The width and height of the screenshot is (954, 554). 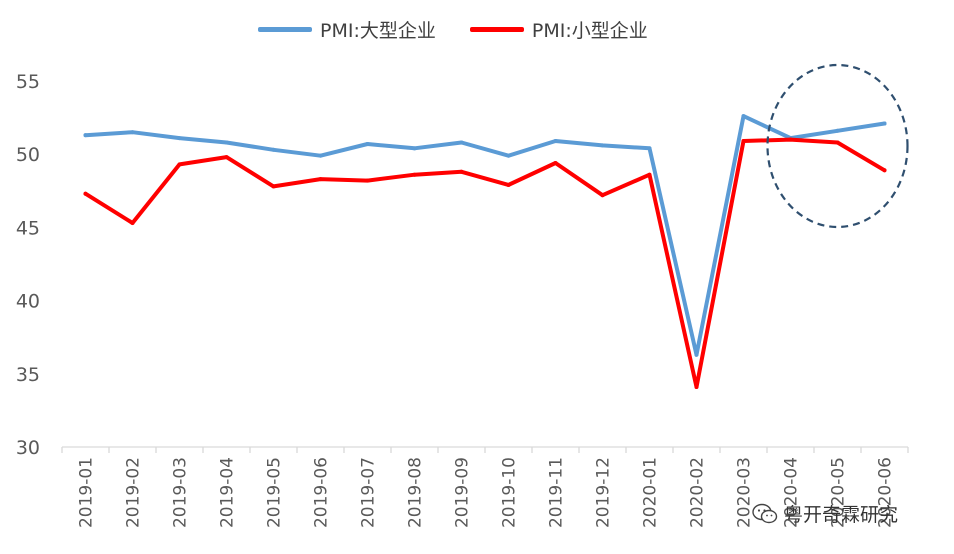 What do you see at coordinates (463, 492) in the screenshot?
I see `x-tick-label: 2019-09` at bounding box center [463, 492].